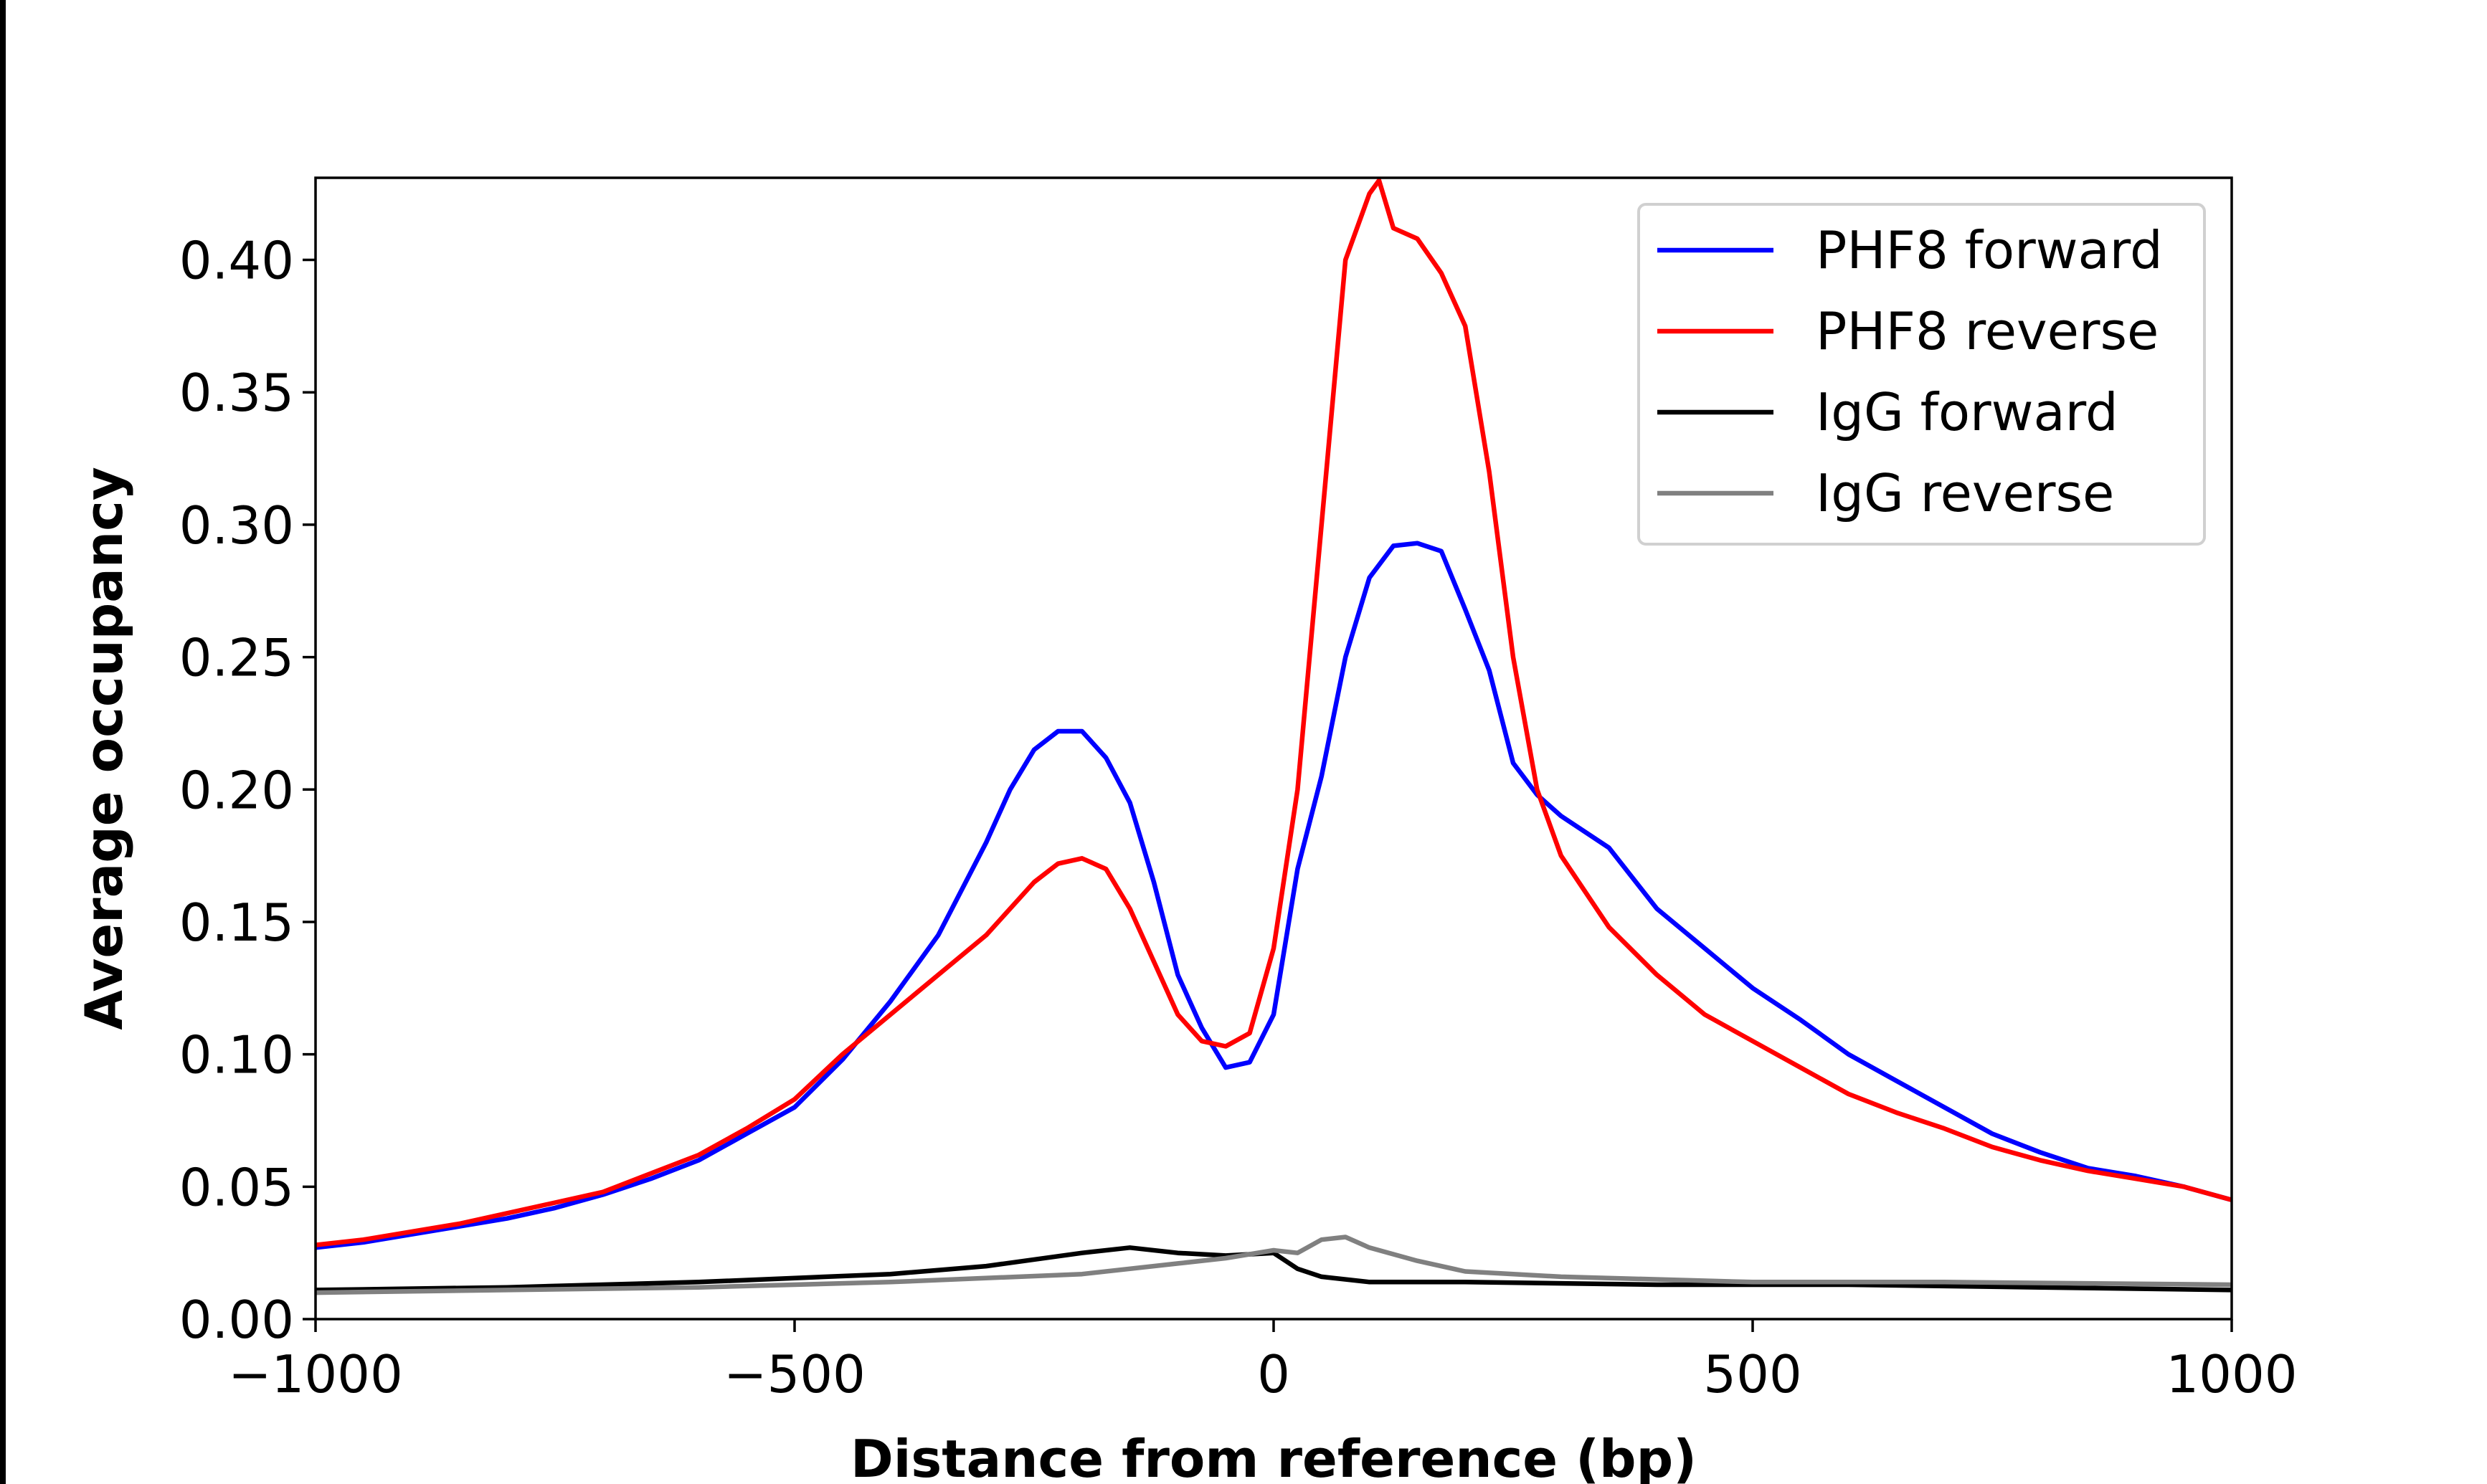 Image resolution: width=2487 pixels, height=1484 pixels. I want to click on y-tick-label: 0.35, so click(237, 393).